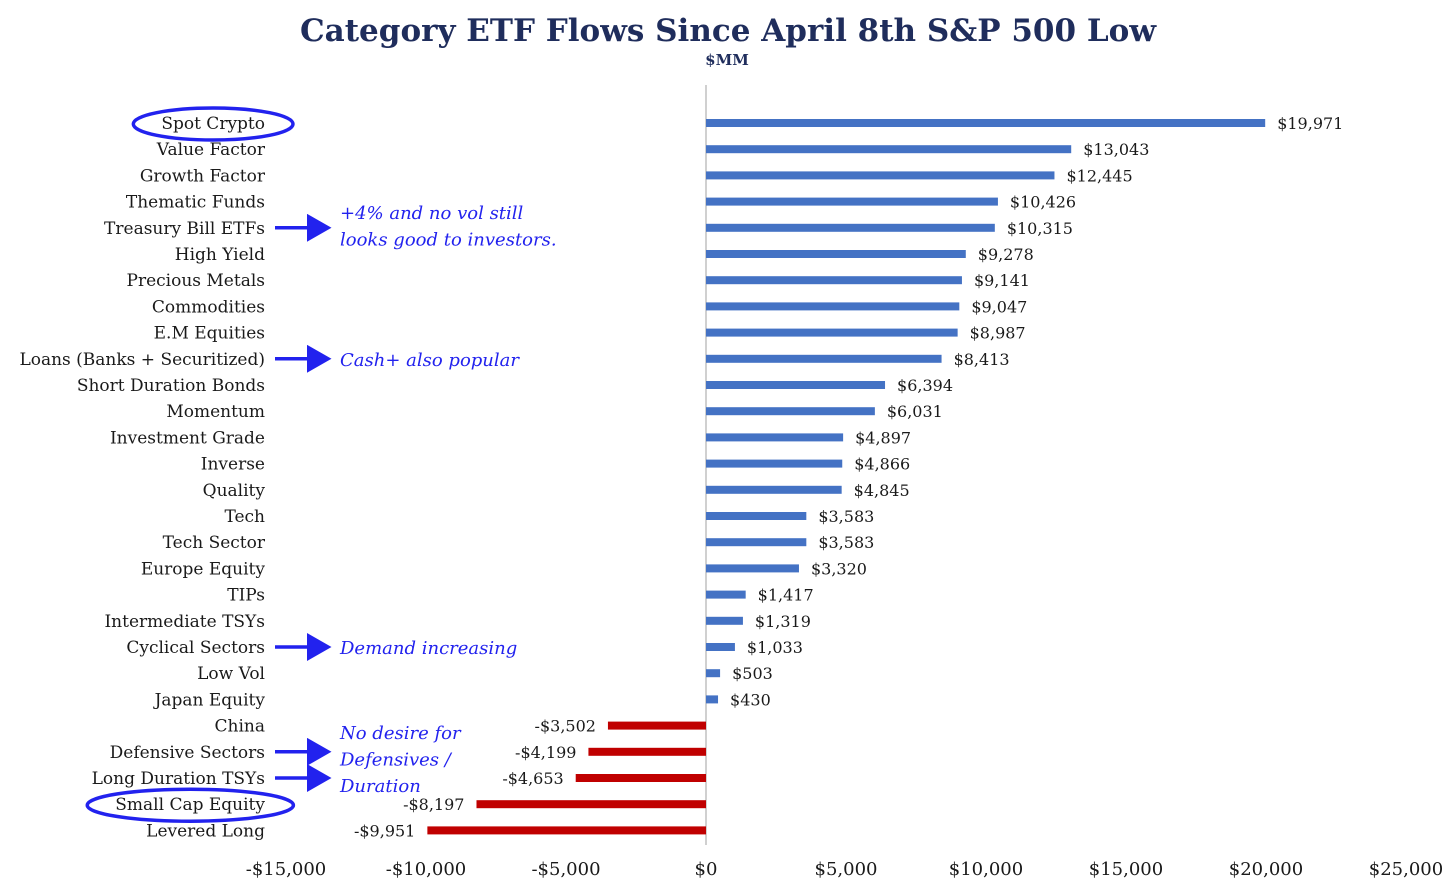  I want to click on category-label: Precious Metals, so click(196, 281).